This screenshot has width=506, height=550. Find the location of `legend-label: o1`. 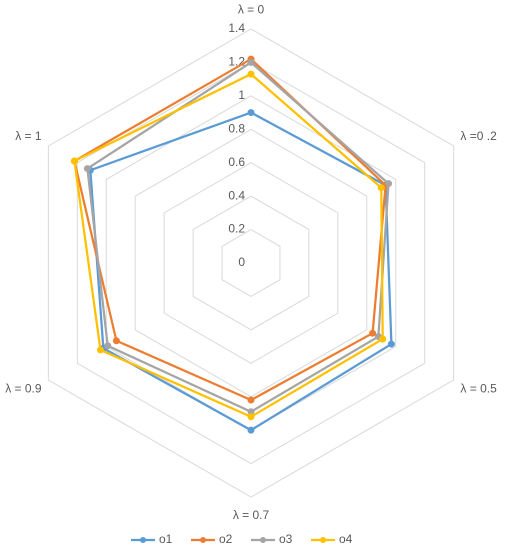

legend-label: o1 is located at coordinates (166, 539).